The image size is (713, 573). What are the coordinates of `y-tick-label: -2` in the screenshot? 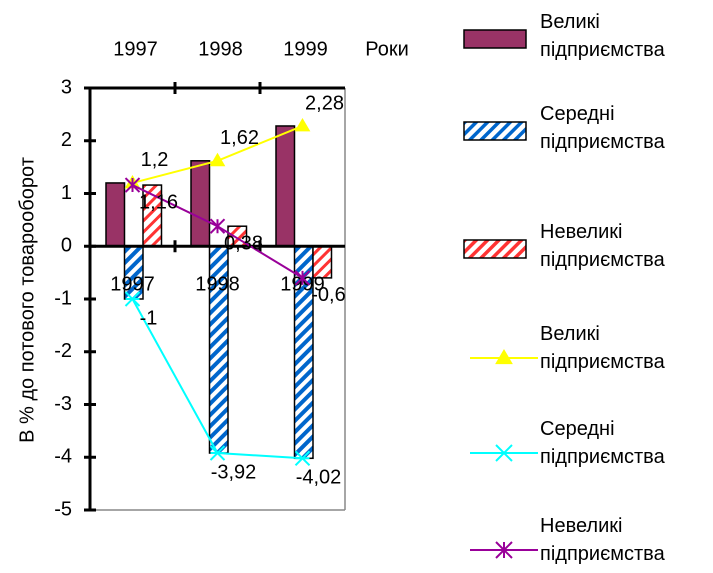 It's located at (63, 351).